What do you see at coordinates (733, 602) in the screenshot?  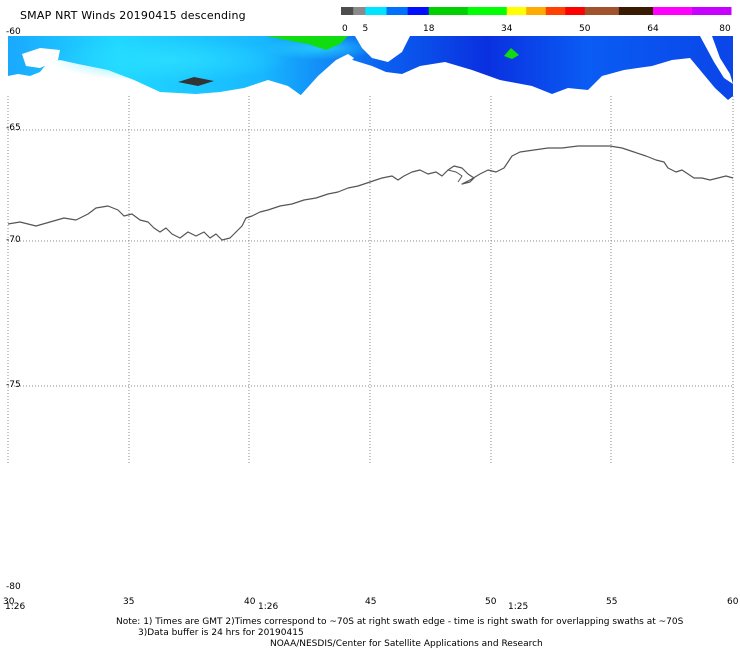 I see `lon-label-60: 60` at bounding box center [733, 602].